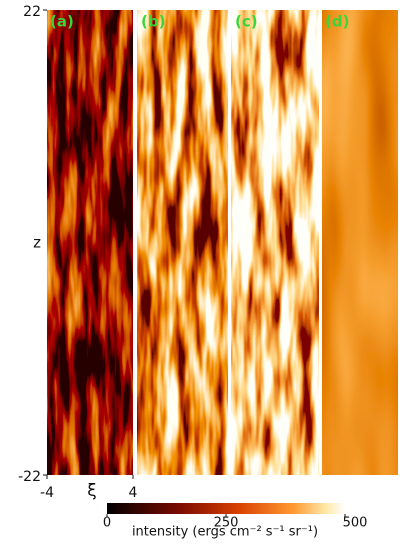  Describe the element at coordinates (226, 508) in the screenshot. I see `colorbar` at that location.